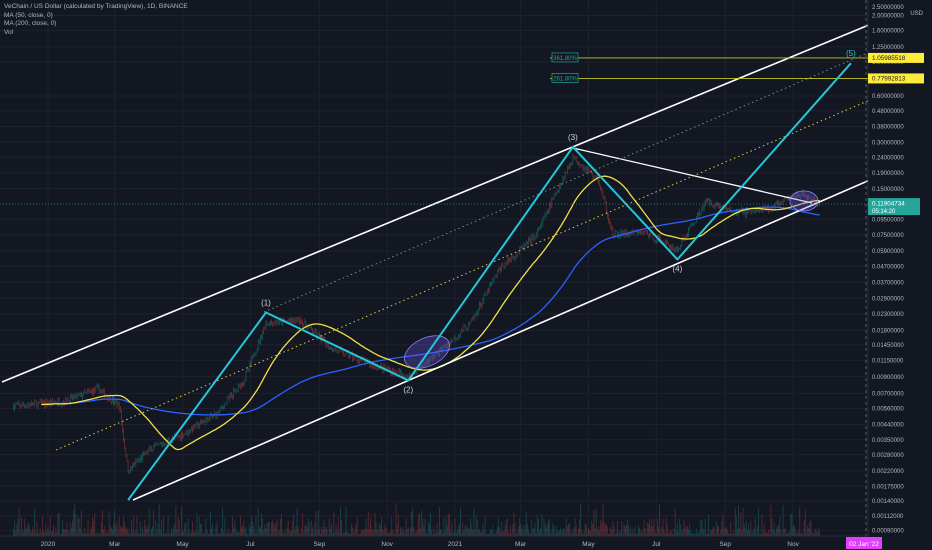  I want to click on fib-label: 261.80%, so click(565, 80).